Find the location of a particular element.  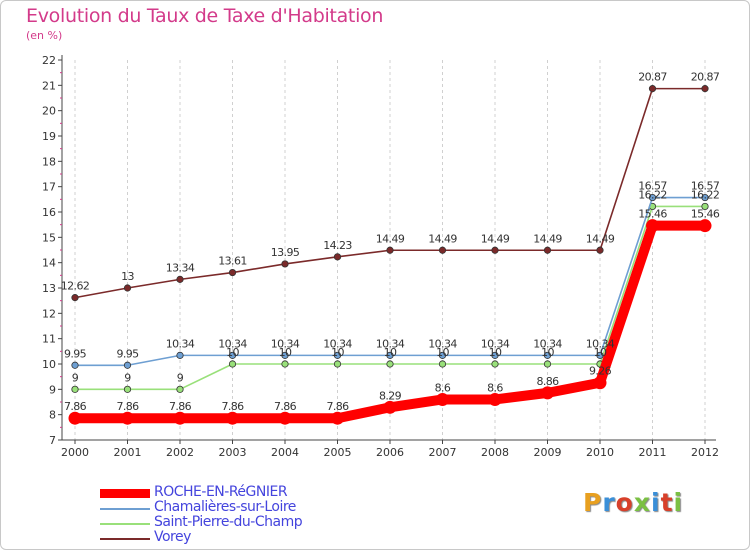

logo-letter: o is located at coordinates (624, 502).